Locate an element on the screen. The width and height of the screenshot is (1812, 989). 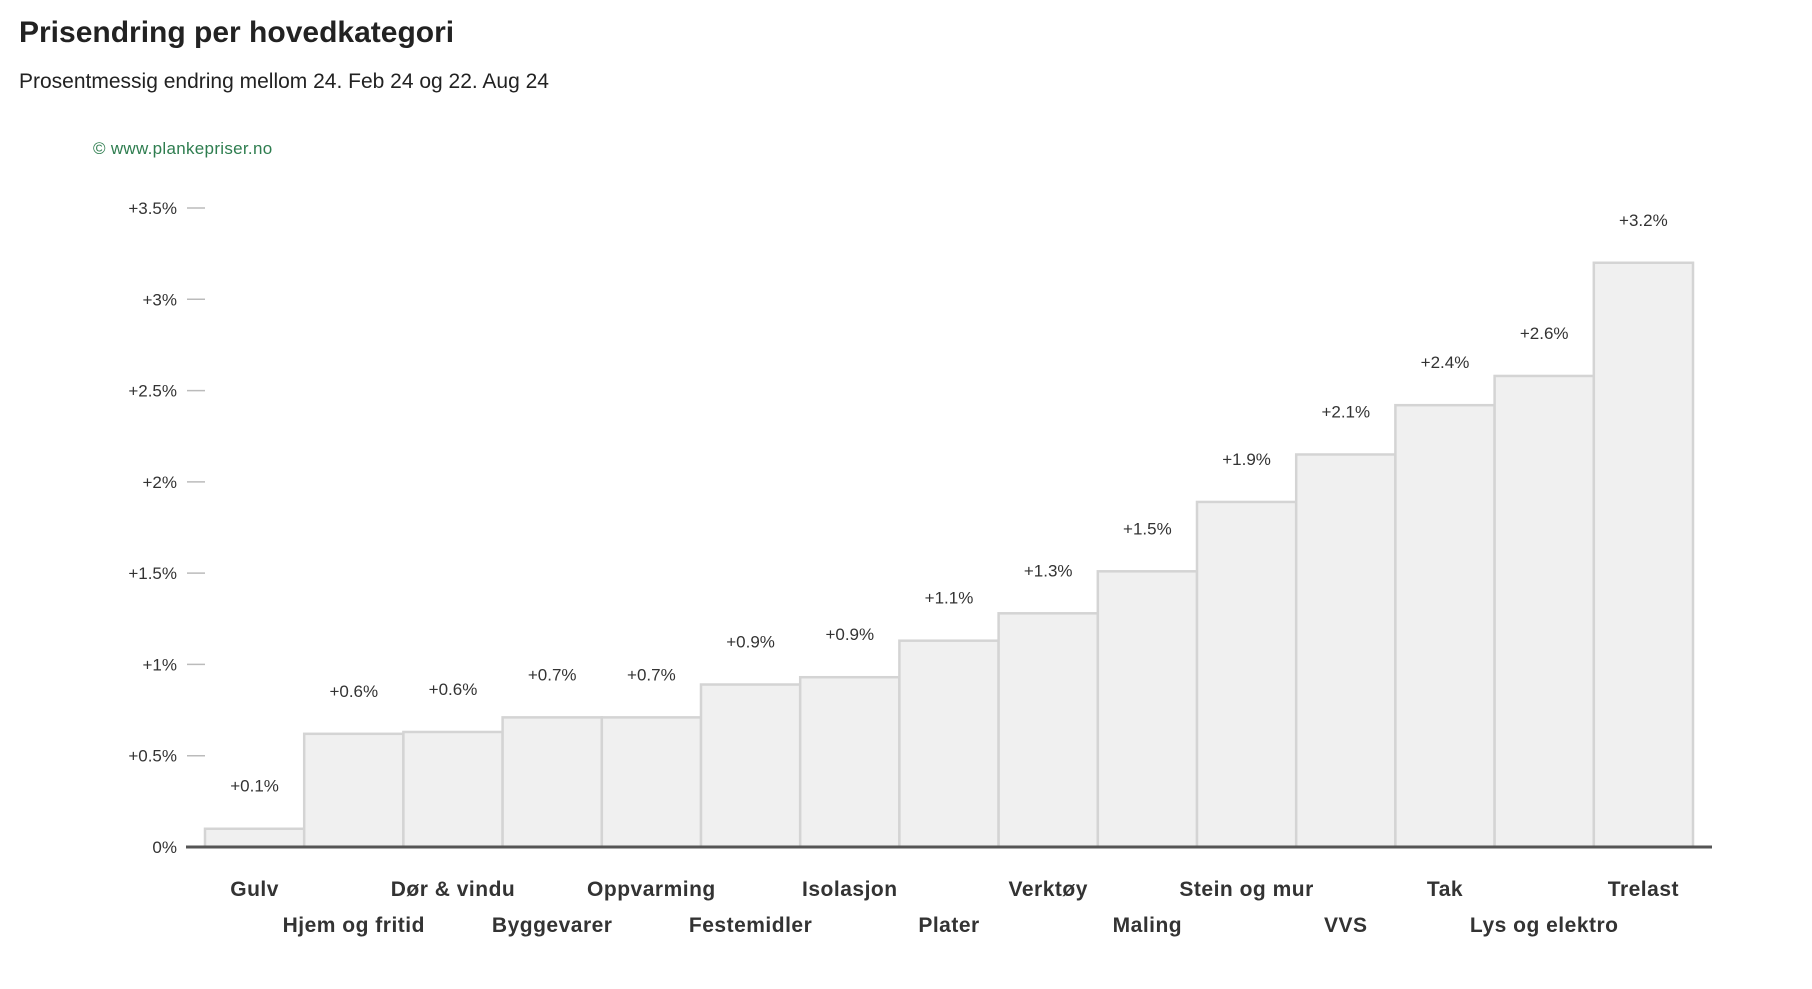
y-axis: 0% +0.5% +1% +1.5% +2% +2.5% +3% +3.5% is located at coordinates (166, 528).